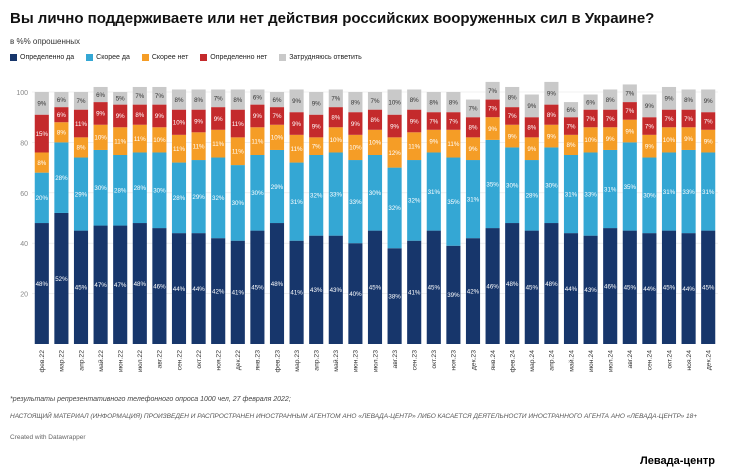 The width and height of the screenshot is (729, 475). Describe the element at coordinates (101, 361) in the screenshot. I see `x-tick-label: май.22` at that location.